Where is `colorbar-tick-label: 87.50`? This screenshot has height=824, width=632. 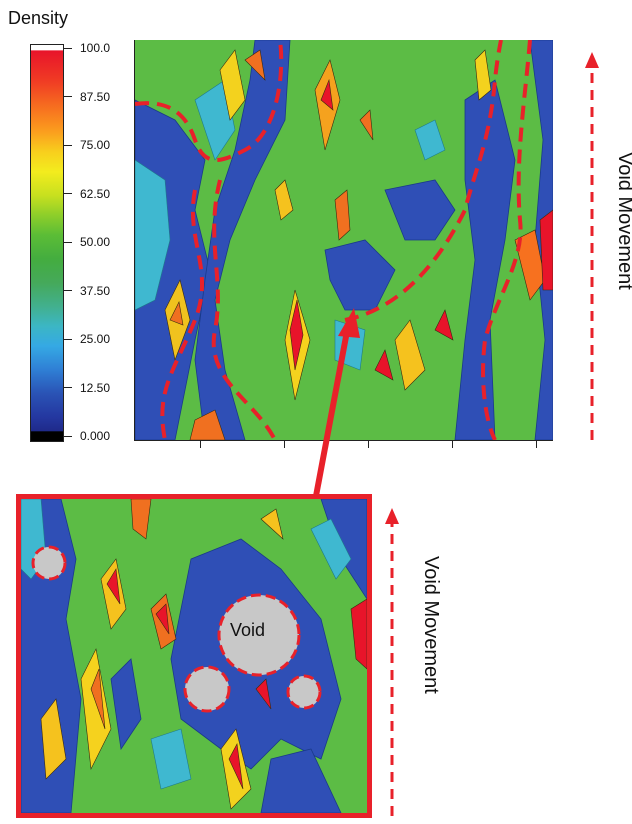 colorbar-tick-label: 87.50 is located at coordinates (95, 96).